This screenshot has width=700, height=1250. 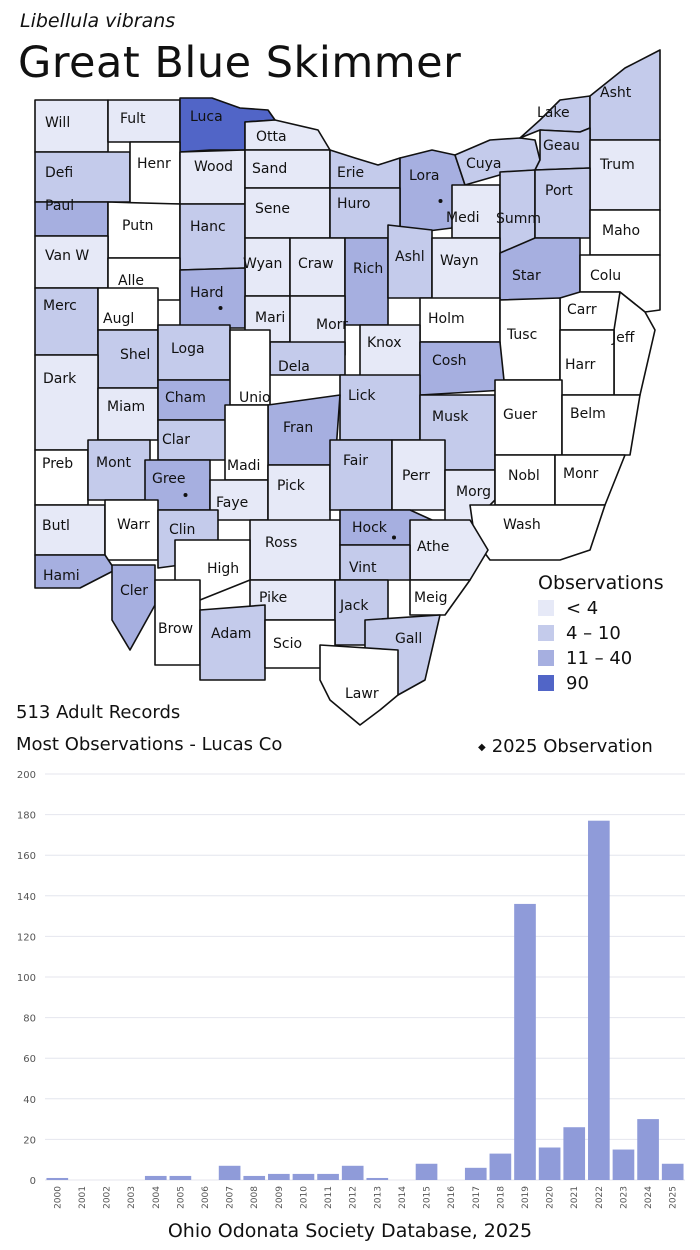 What do you see at coordinates (98, 21) in the screenshot?
I see `species-name: Libellula vibrans` at bounding box center [98, 21].